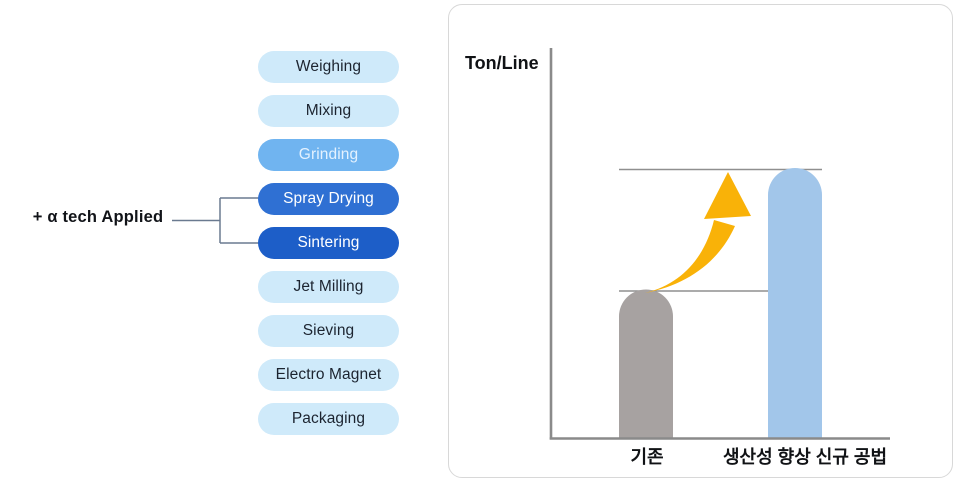 This screenshot has height=491, width=962. Describe the element at coordinates (647, 457) in the screenshot. I see `x-label-existing: 기존` at that location.